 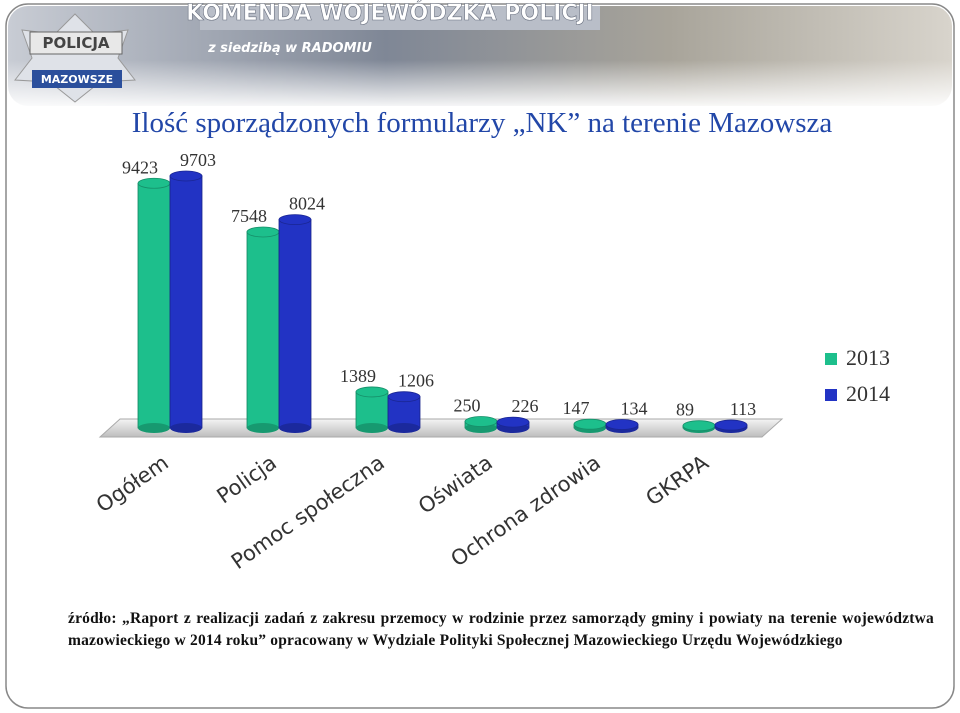 I want to click on value-label: 134, so click(x=634, y=409).